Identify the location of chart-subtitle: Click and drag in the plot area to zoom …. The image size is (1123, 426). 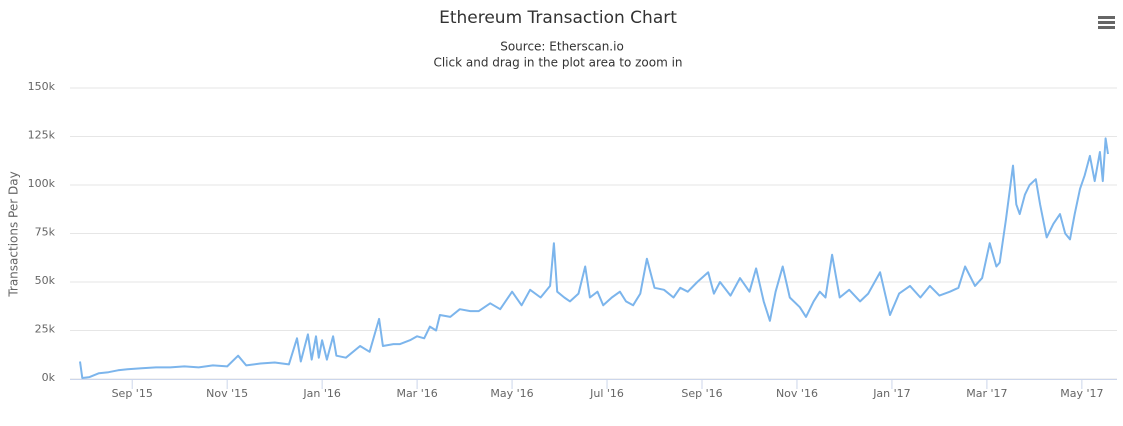
(557, 63).